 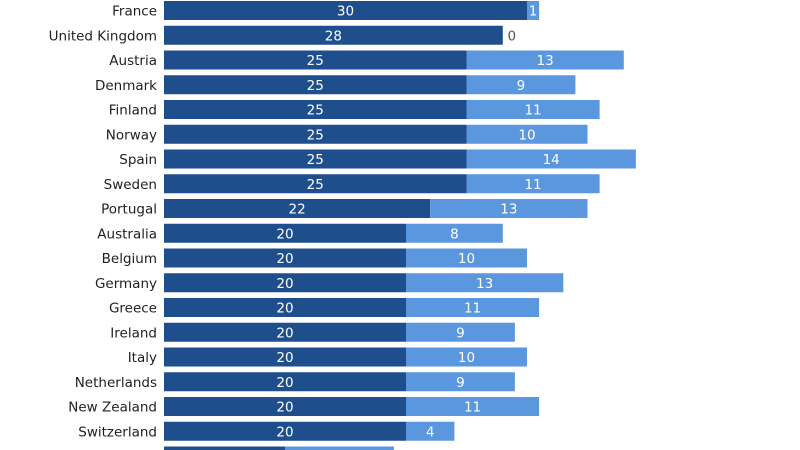 I want to click on bar-primary-sweden, so click(x=315, y=184).